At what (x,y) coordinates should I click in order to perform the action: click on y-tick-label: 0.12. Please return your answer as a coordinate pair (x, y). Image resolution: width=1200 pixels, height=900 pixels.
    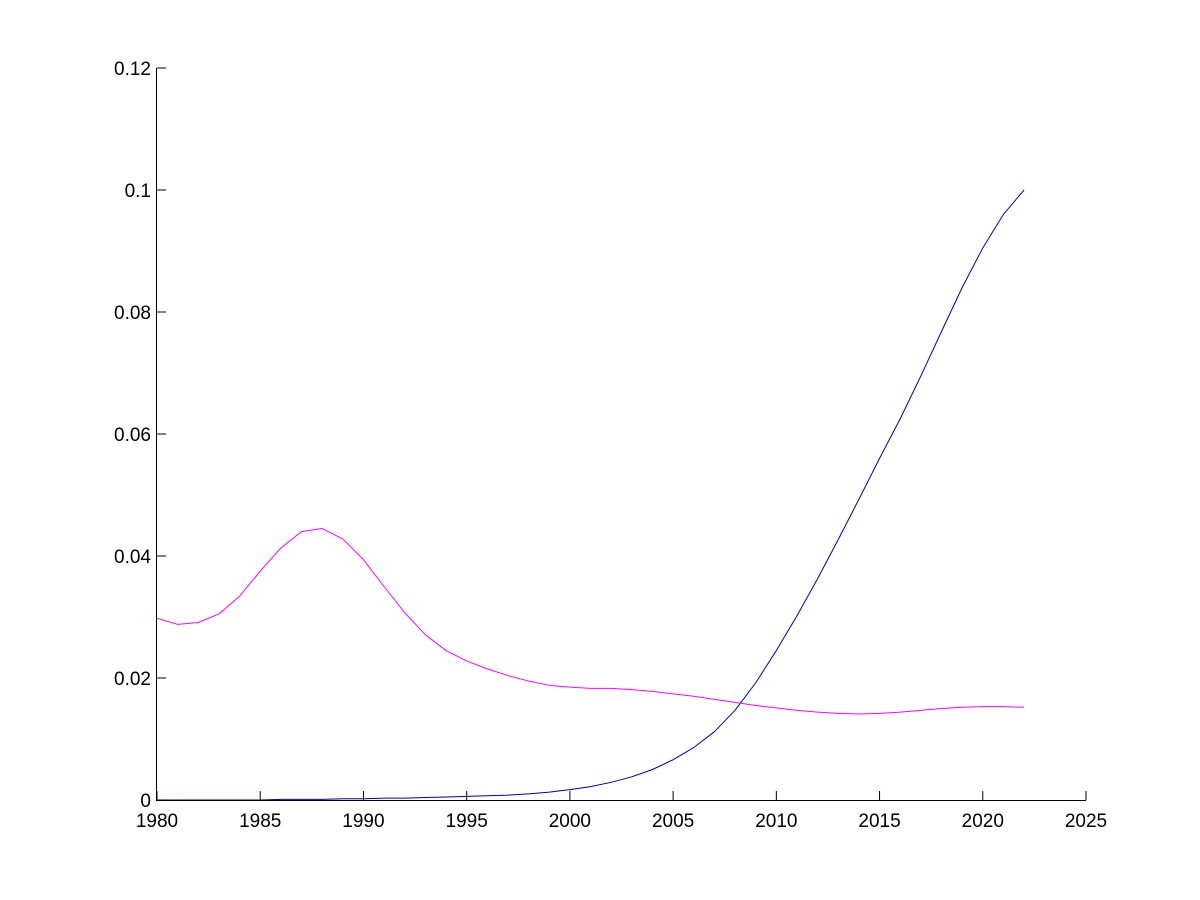
    Looking at the image, I should click on (132, 69).